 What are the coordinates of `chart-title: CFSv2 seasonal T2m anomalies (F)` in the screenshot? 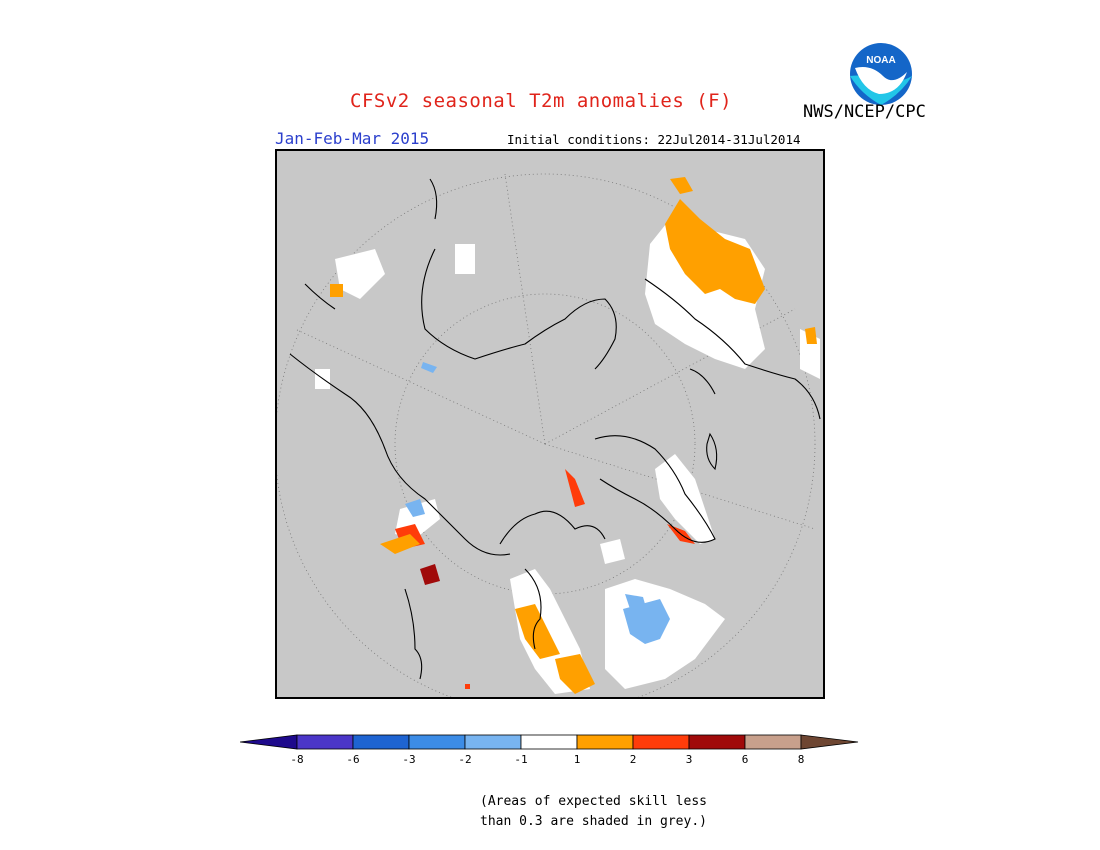 It's located at (541, 101).